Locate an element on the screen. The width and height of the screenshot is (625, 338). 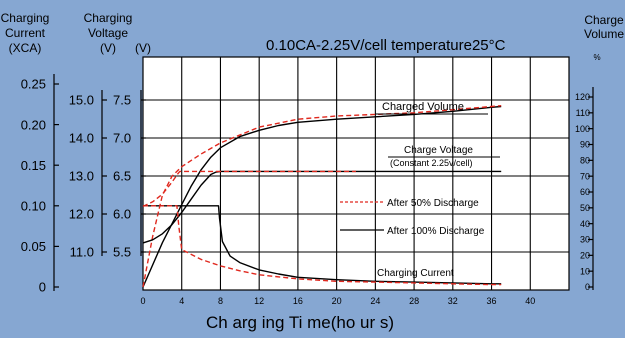
x-tick-label: 40 is located at coordinates (530, 301).